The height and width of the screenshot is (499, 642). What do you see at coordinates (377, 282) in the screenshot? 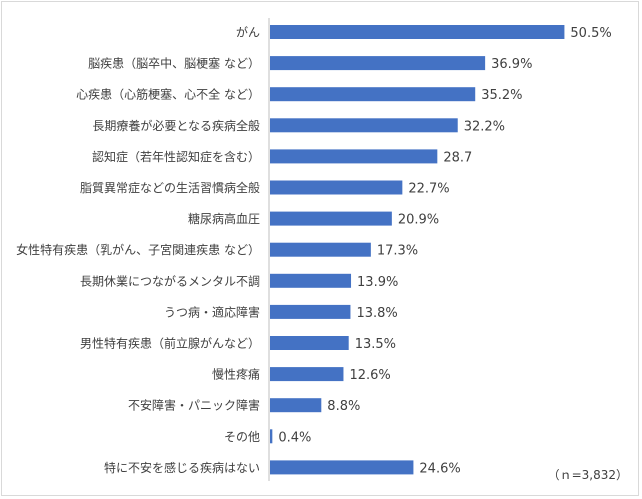
I see `value-label: 13.9%` at bounding box center [377, 282].